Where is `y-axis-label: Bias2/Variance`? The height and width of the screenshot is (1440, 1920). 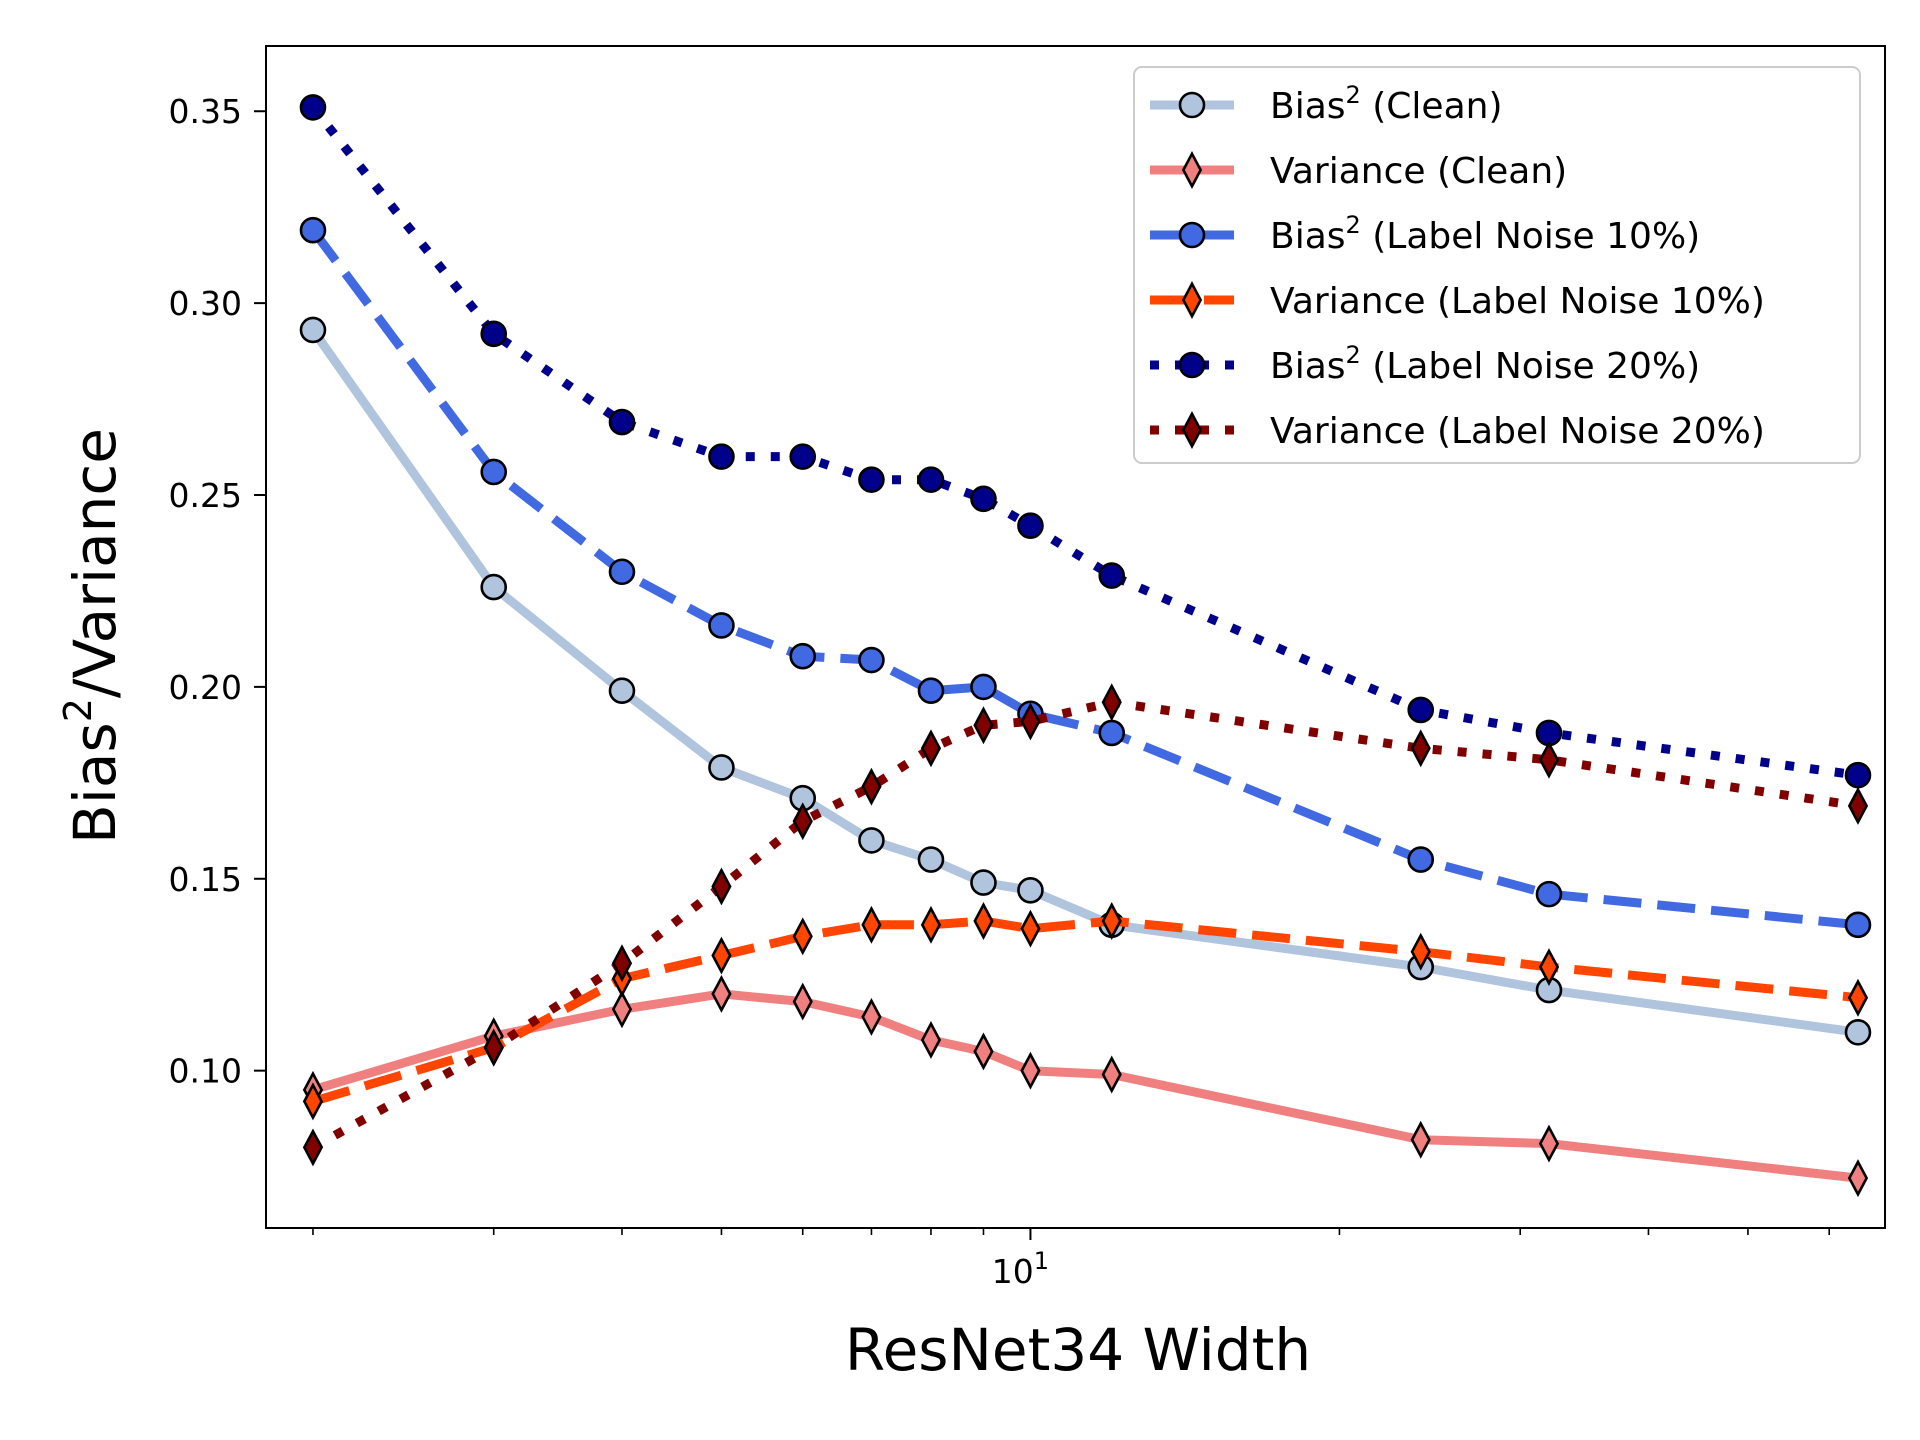 y-axis-label: Bias2/Variance is located at coordinates (92, 636).